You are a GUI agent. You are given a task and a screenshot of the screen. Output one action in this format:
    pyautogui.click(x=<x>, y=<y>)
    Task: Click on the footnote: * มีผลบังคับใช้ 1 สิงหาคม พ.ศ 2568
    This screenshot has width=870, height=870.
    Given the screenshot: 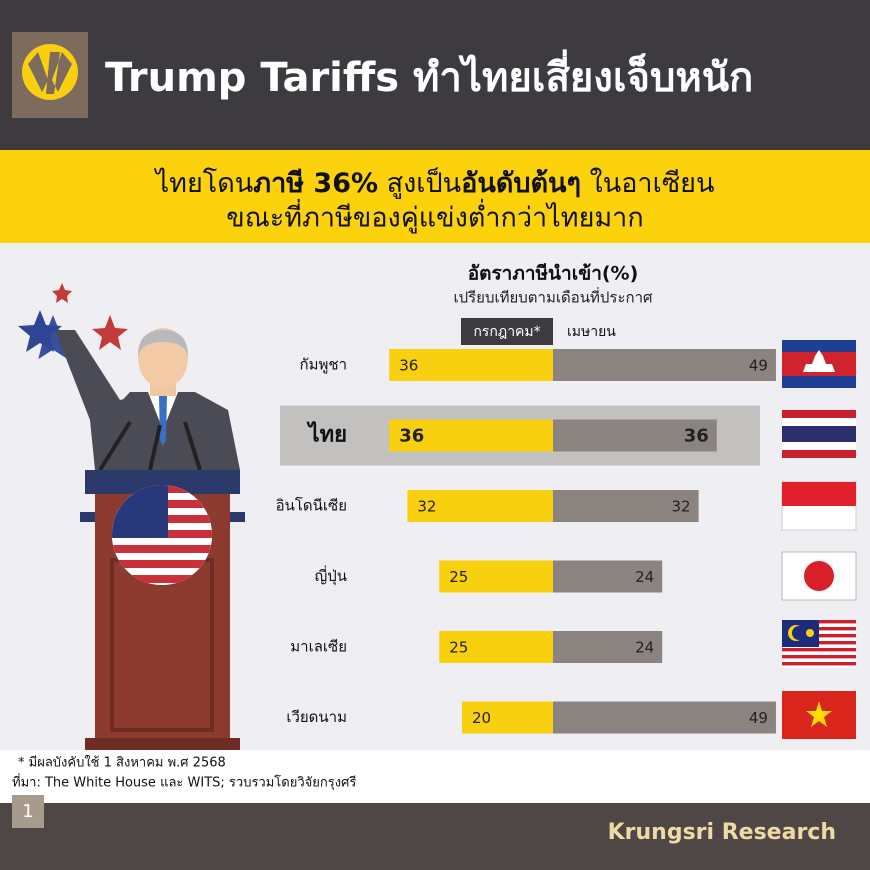 What is the action you would take?
    pyautogui.click(x=122, y=763)
    